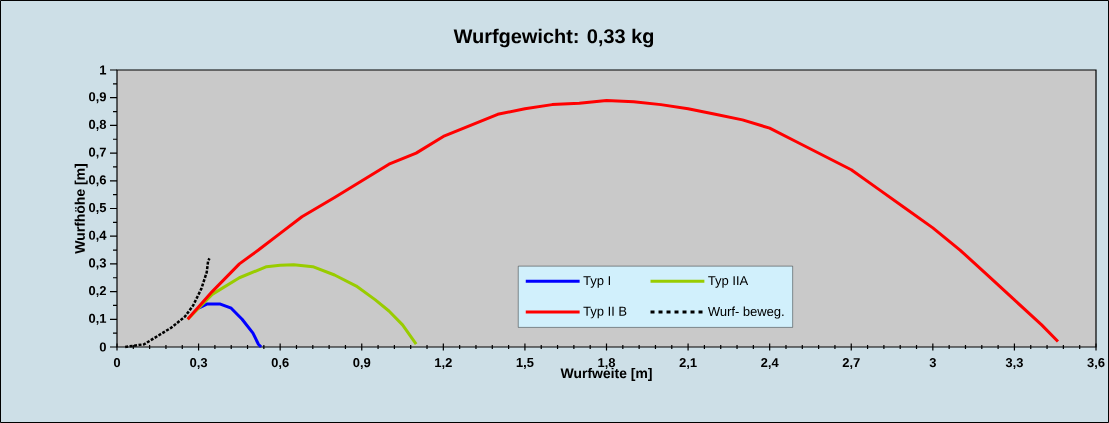  I want to click on y-tick-label: 0,9, so click(97, 98).